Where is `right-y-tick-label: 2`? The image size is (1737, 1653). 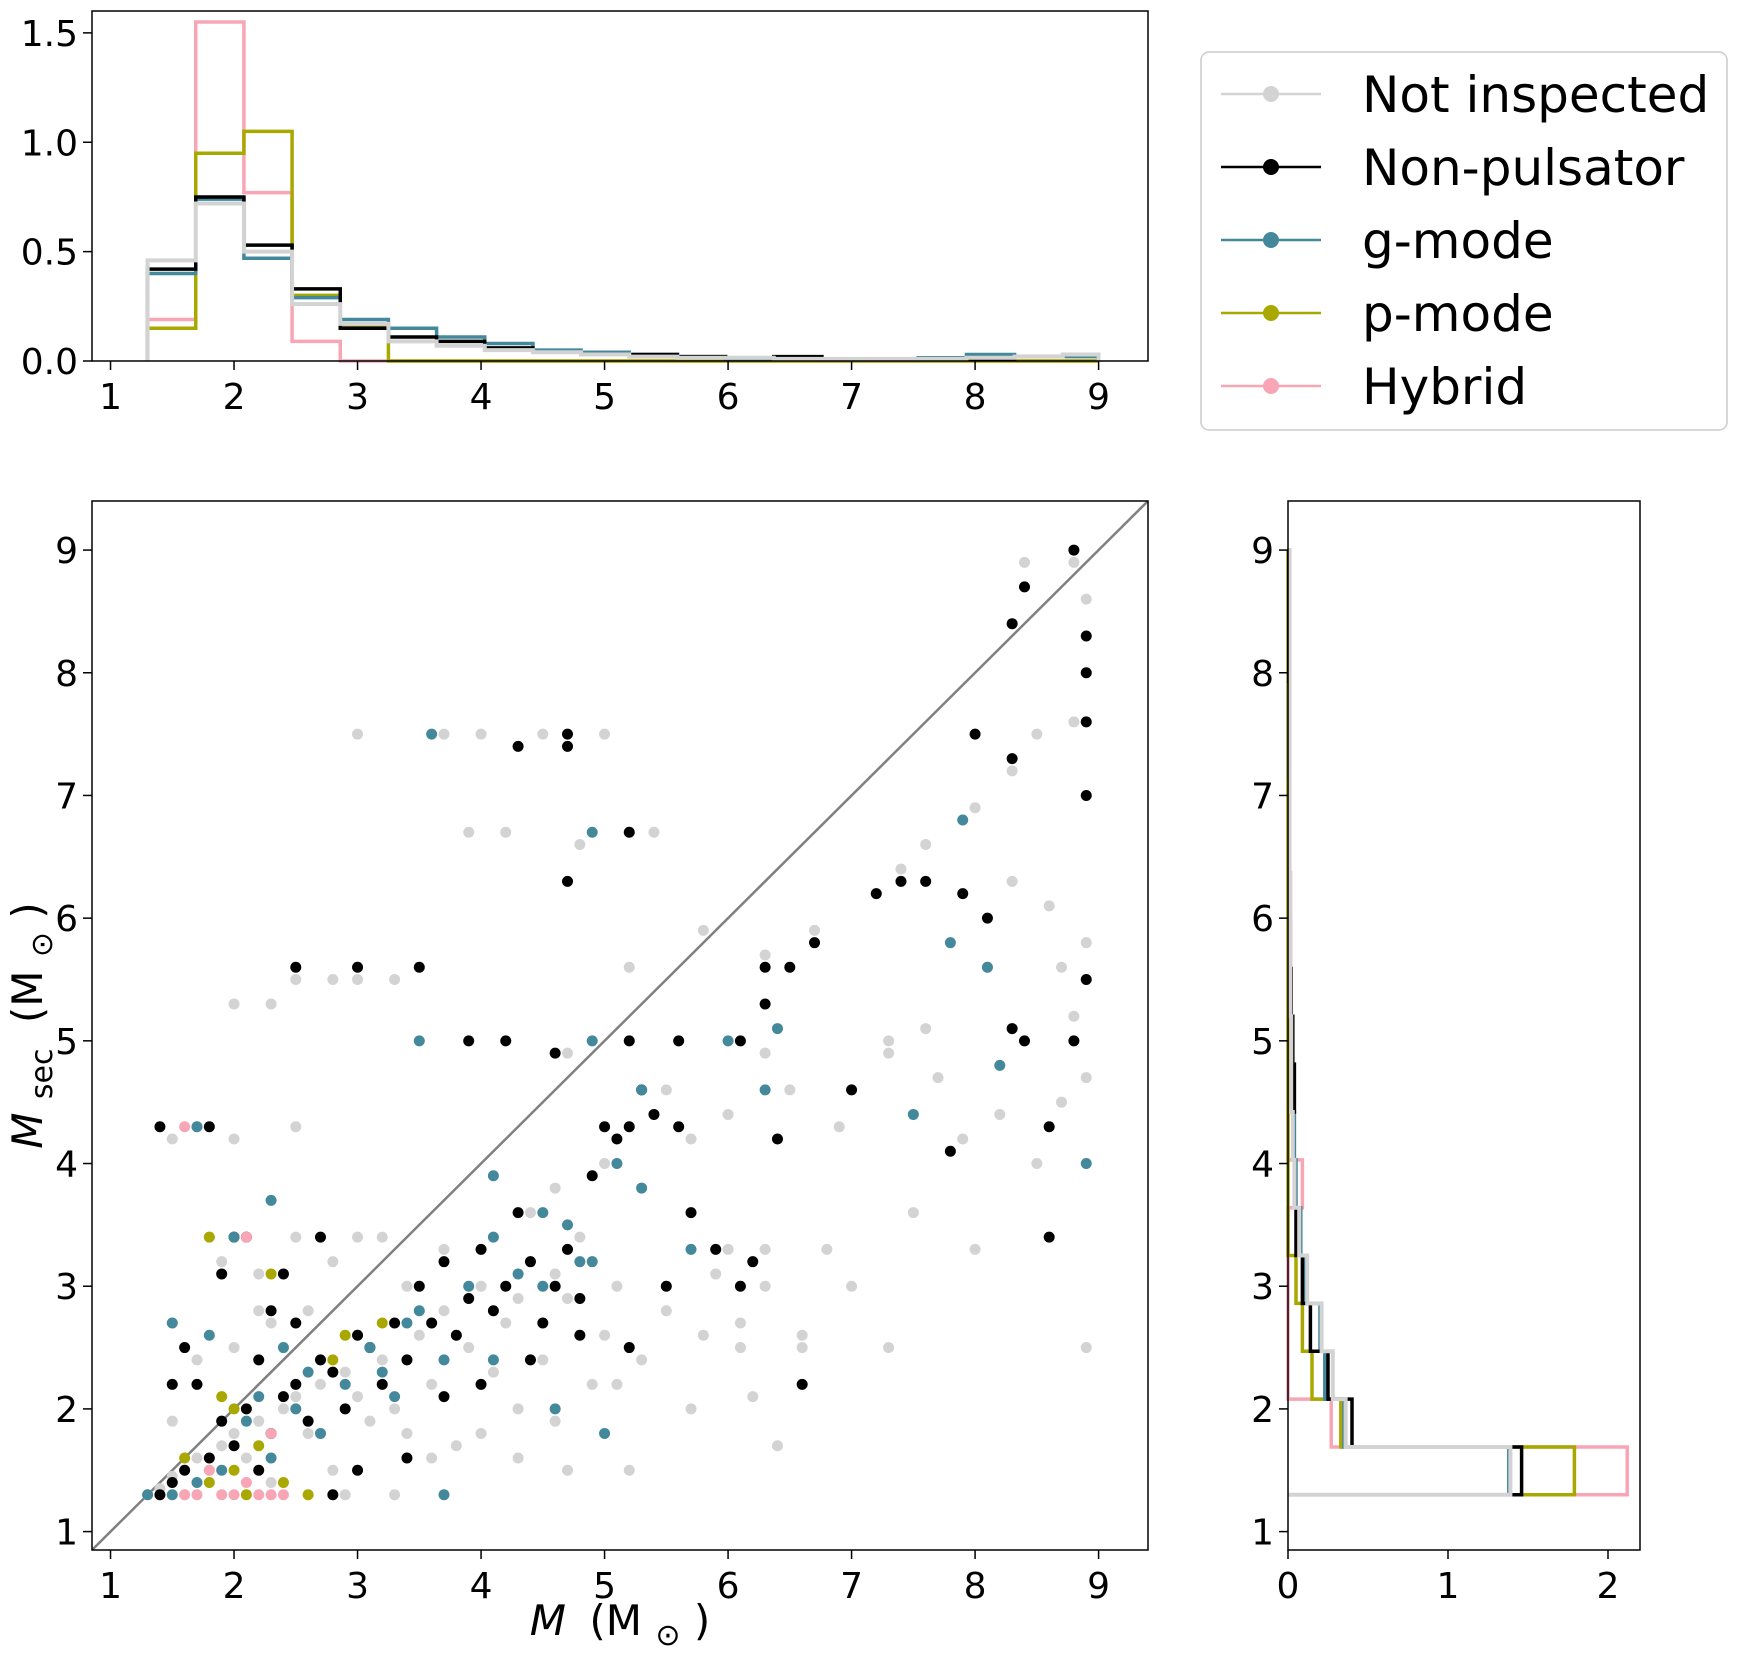
right-y-tick-label: 2 is located at coordinates (1262, 1410).